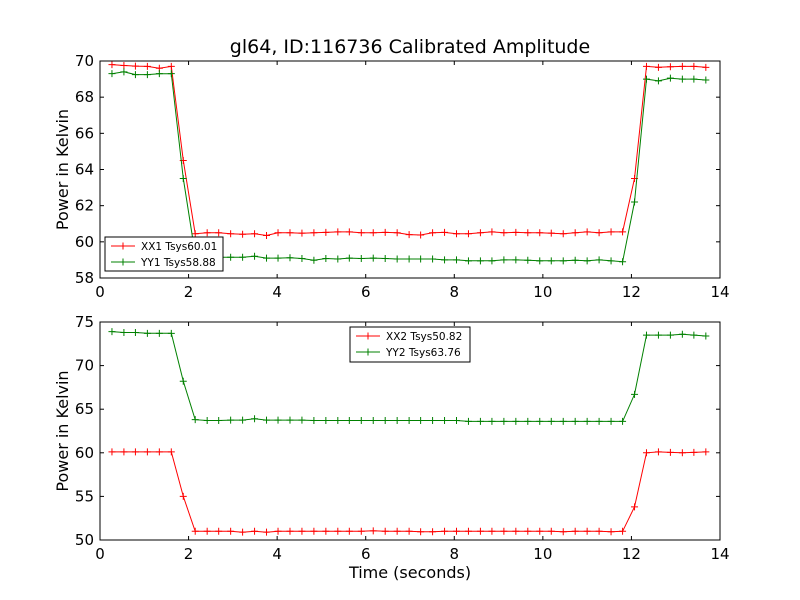  Describe the element at coordinates (277, 292) in the screenshot. I see `x-tick-label: 4` at that location.